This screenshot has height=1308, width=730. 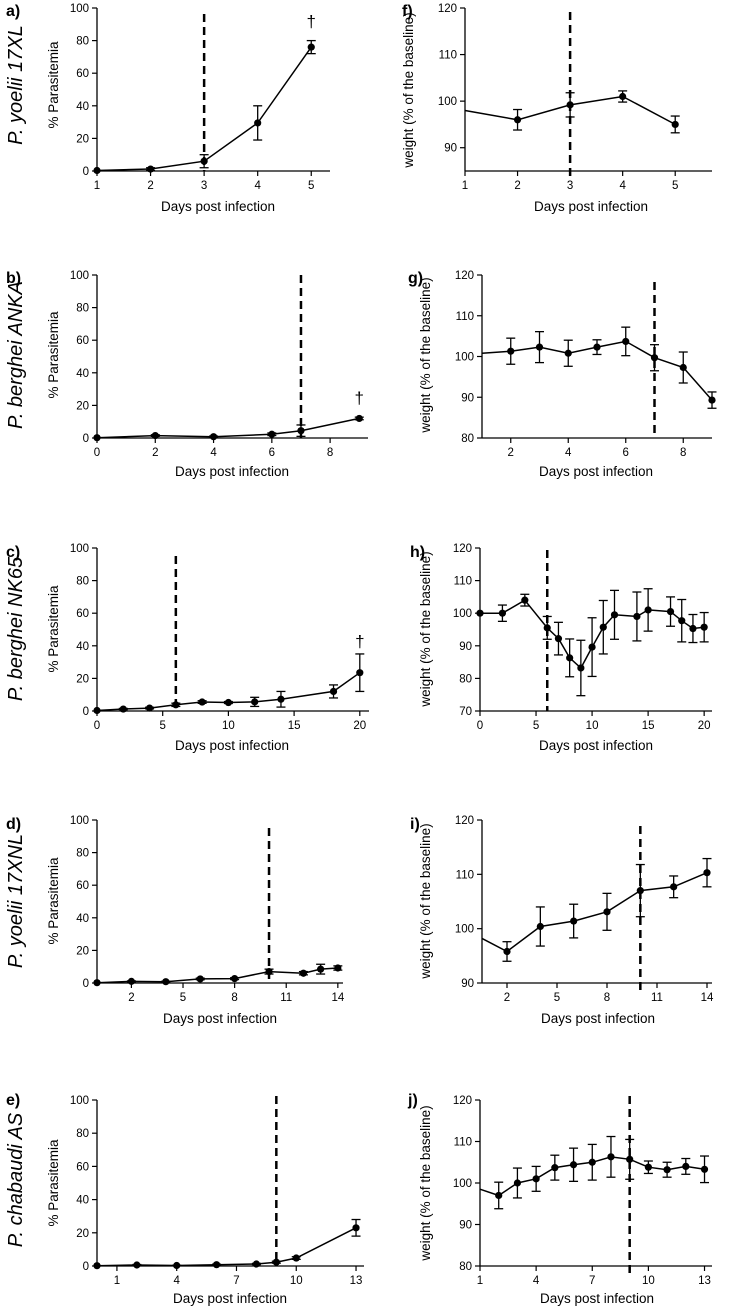 What do you see at coordinates (448, 56) in the screenshot?
I see `y-tick-label: 110` at bounding box center [448, 56].